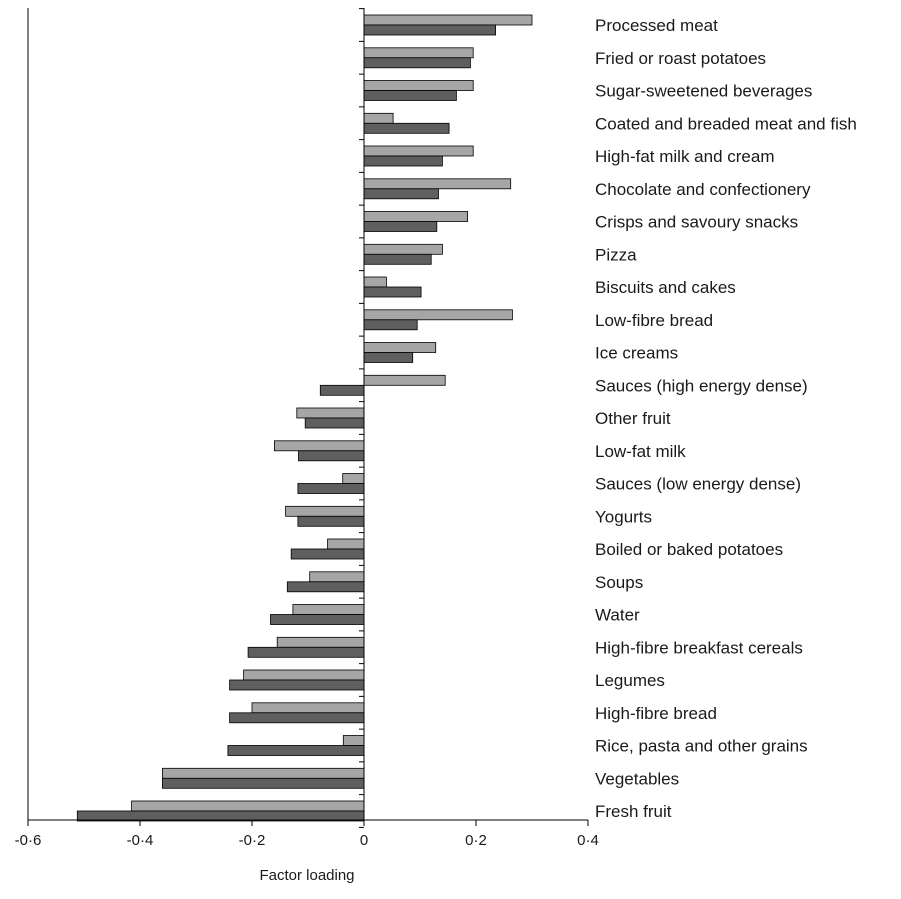 The height and width of the screenshot is (899, 901). Describe the element at coordinates (616, 254) in the screenshot. I see `category-label: Pizza` at that location.